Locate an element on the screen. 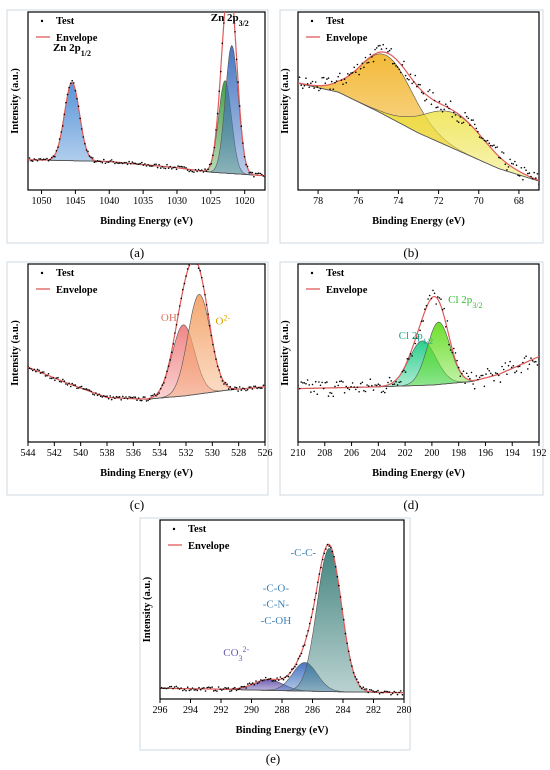  background-line is located at coordinates (418, 132).